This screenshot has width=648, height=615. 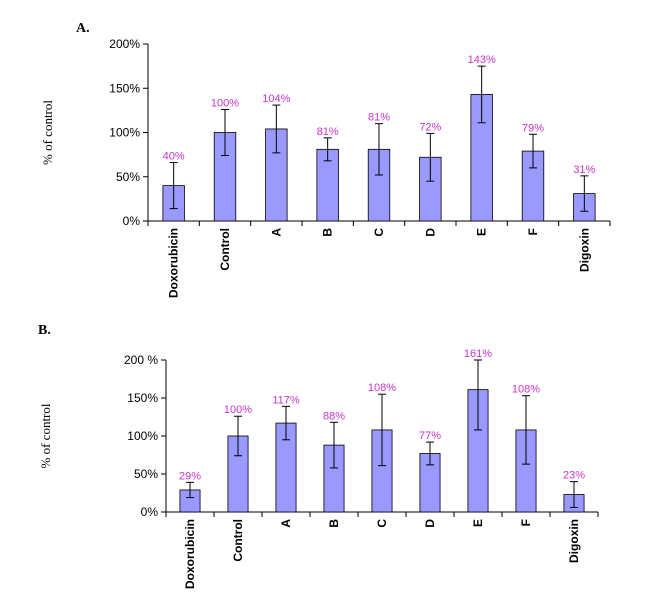 I want to click on data-label: 143%, so click(x=482, y=60).